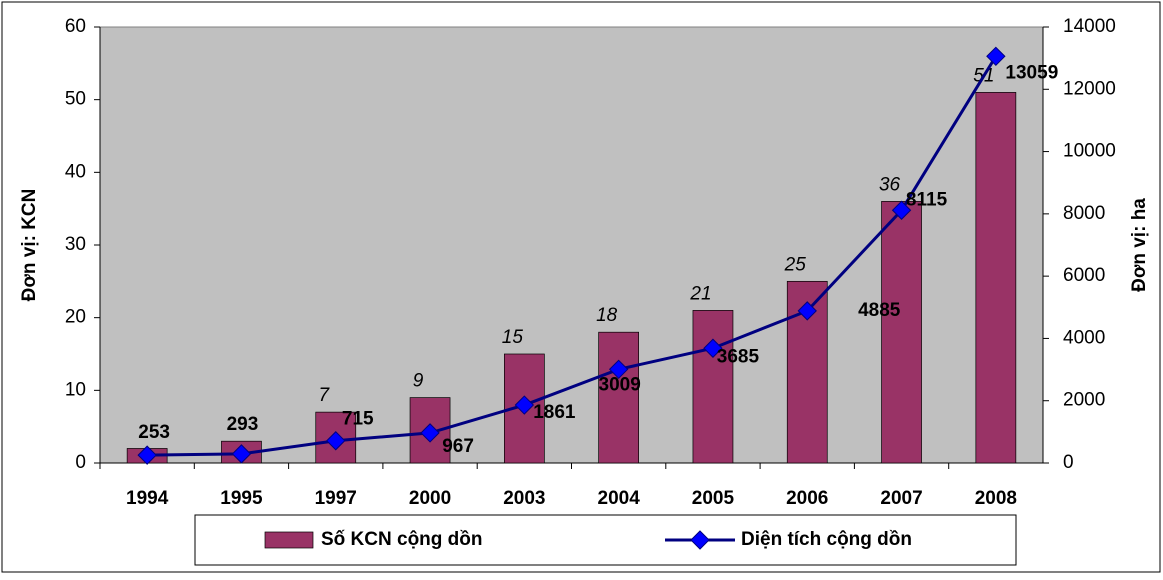 This screenshot has height=580, width=1163. What do you see at coordinates (241, 498) in the screenshot?
I see `x-tick-label: 1995` at bounding box center [241, 498].